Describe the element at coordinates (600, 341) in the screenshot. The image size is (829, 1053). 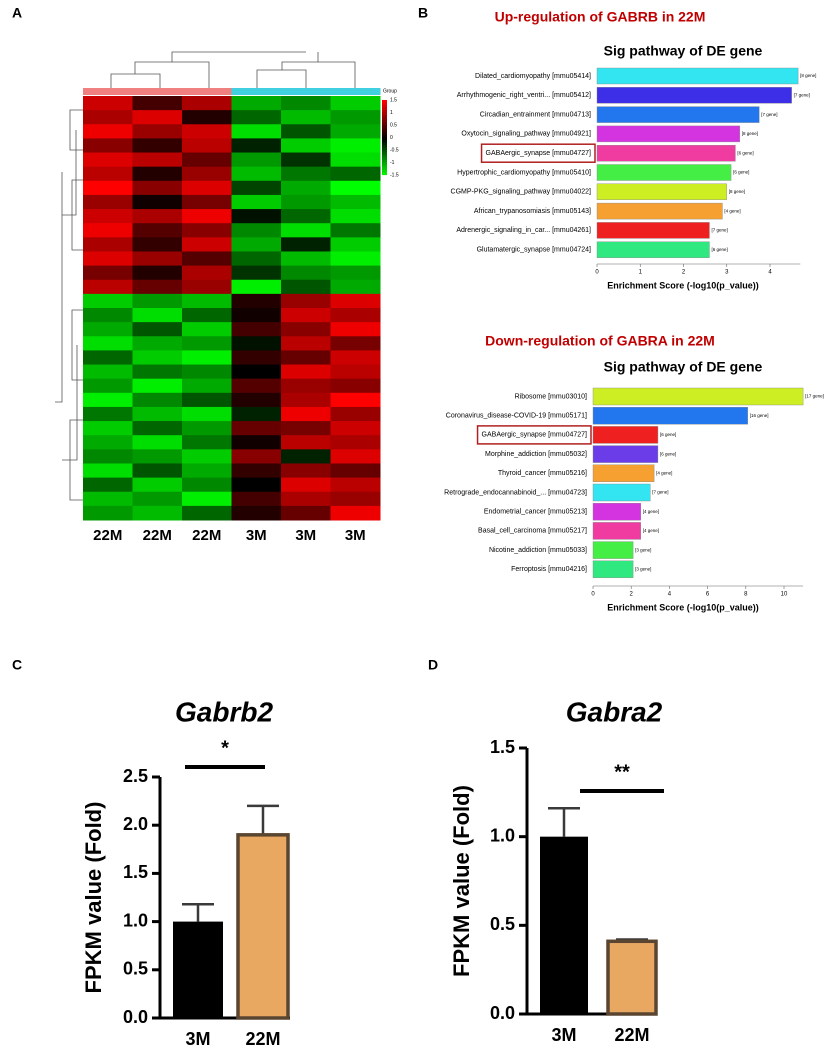
I see `chart-title: Down-regulation of GABRA in 22M` at that location.